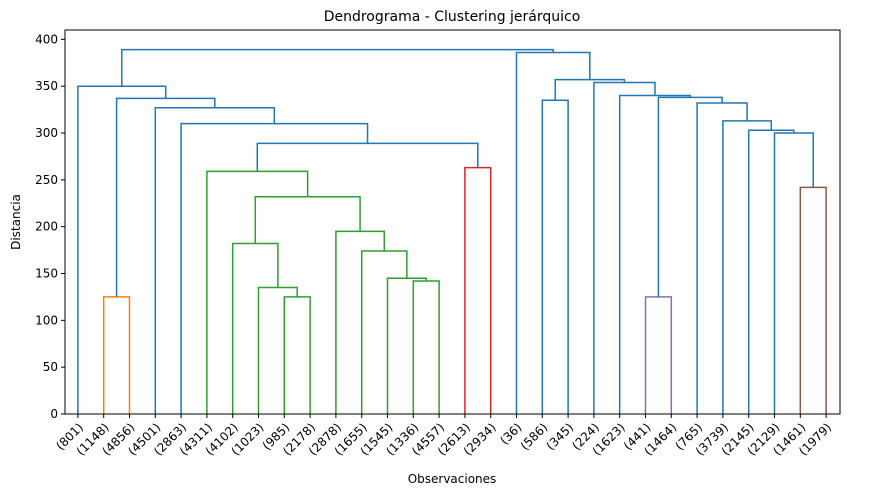  I want to click on y-tick-label: 250, so click(46, 180).